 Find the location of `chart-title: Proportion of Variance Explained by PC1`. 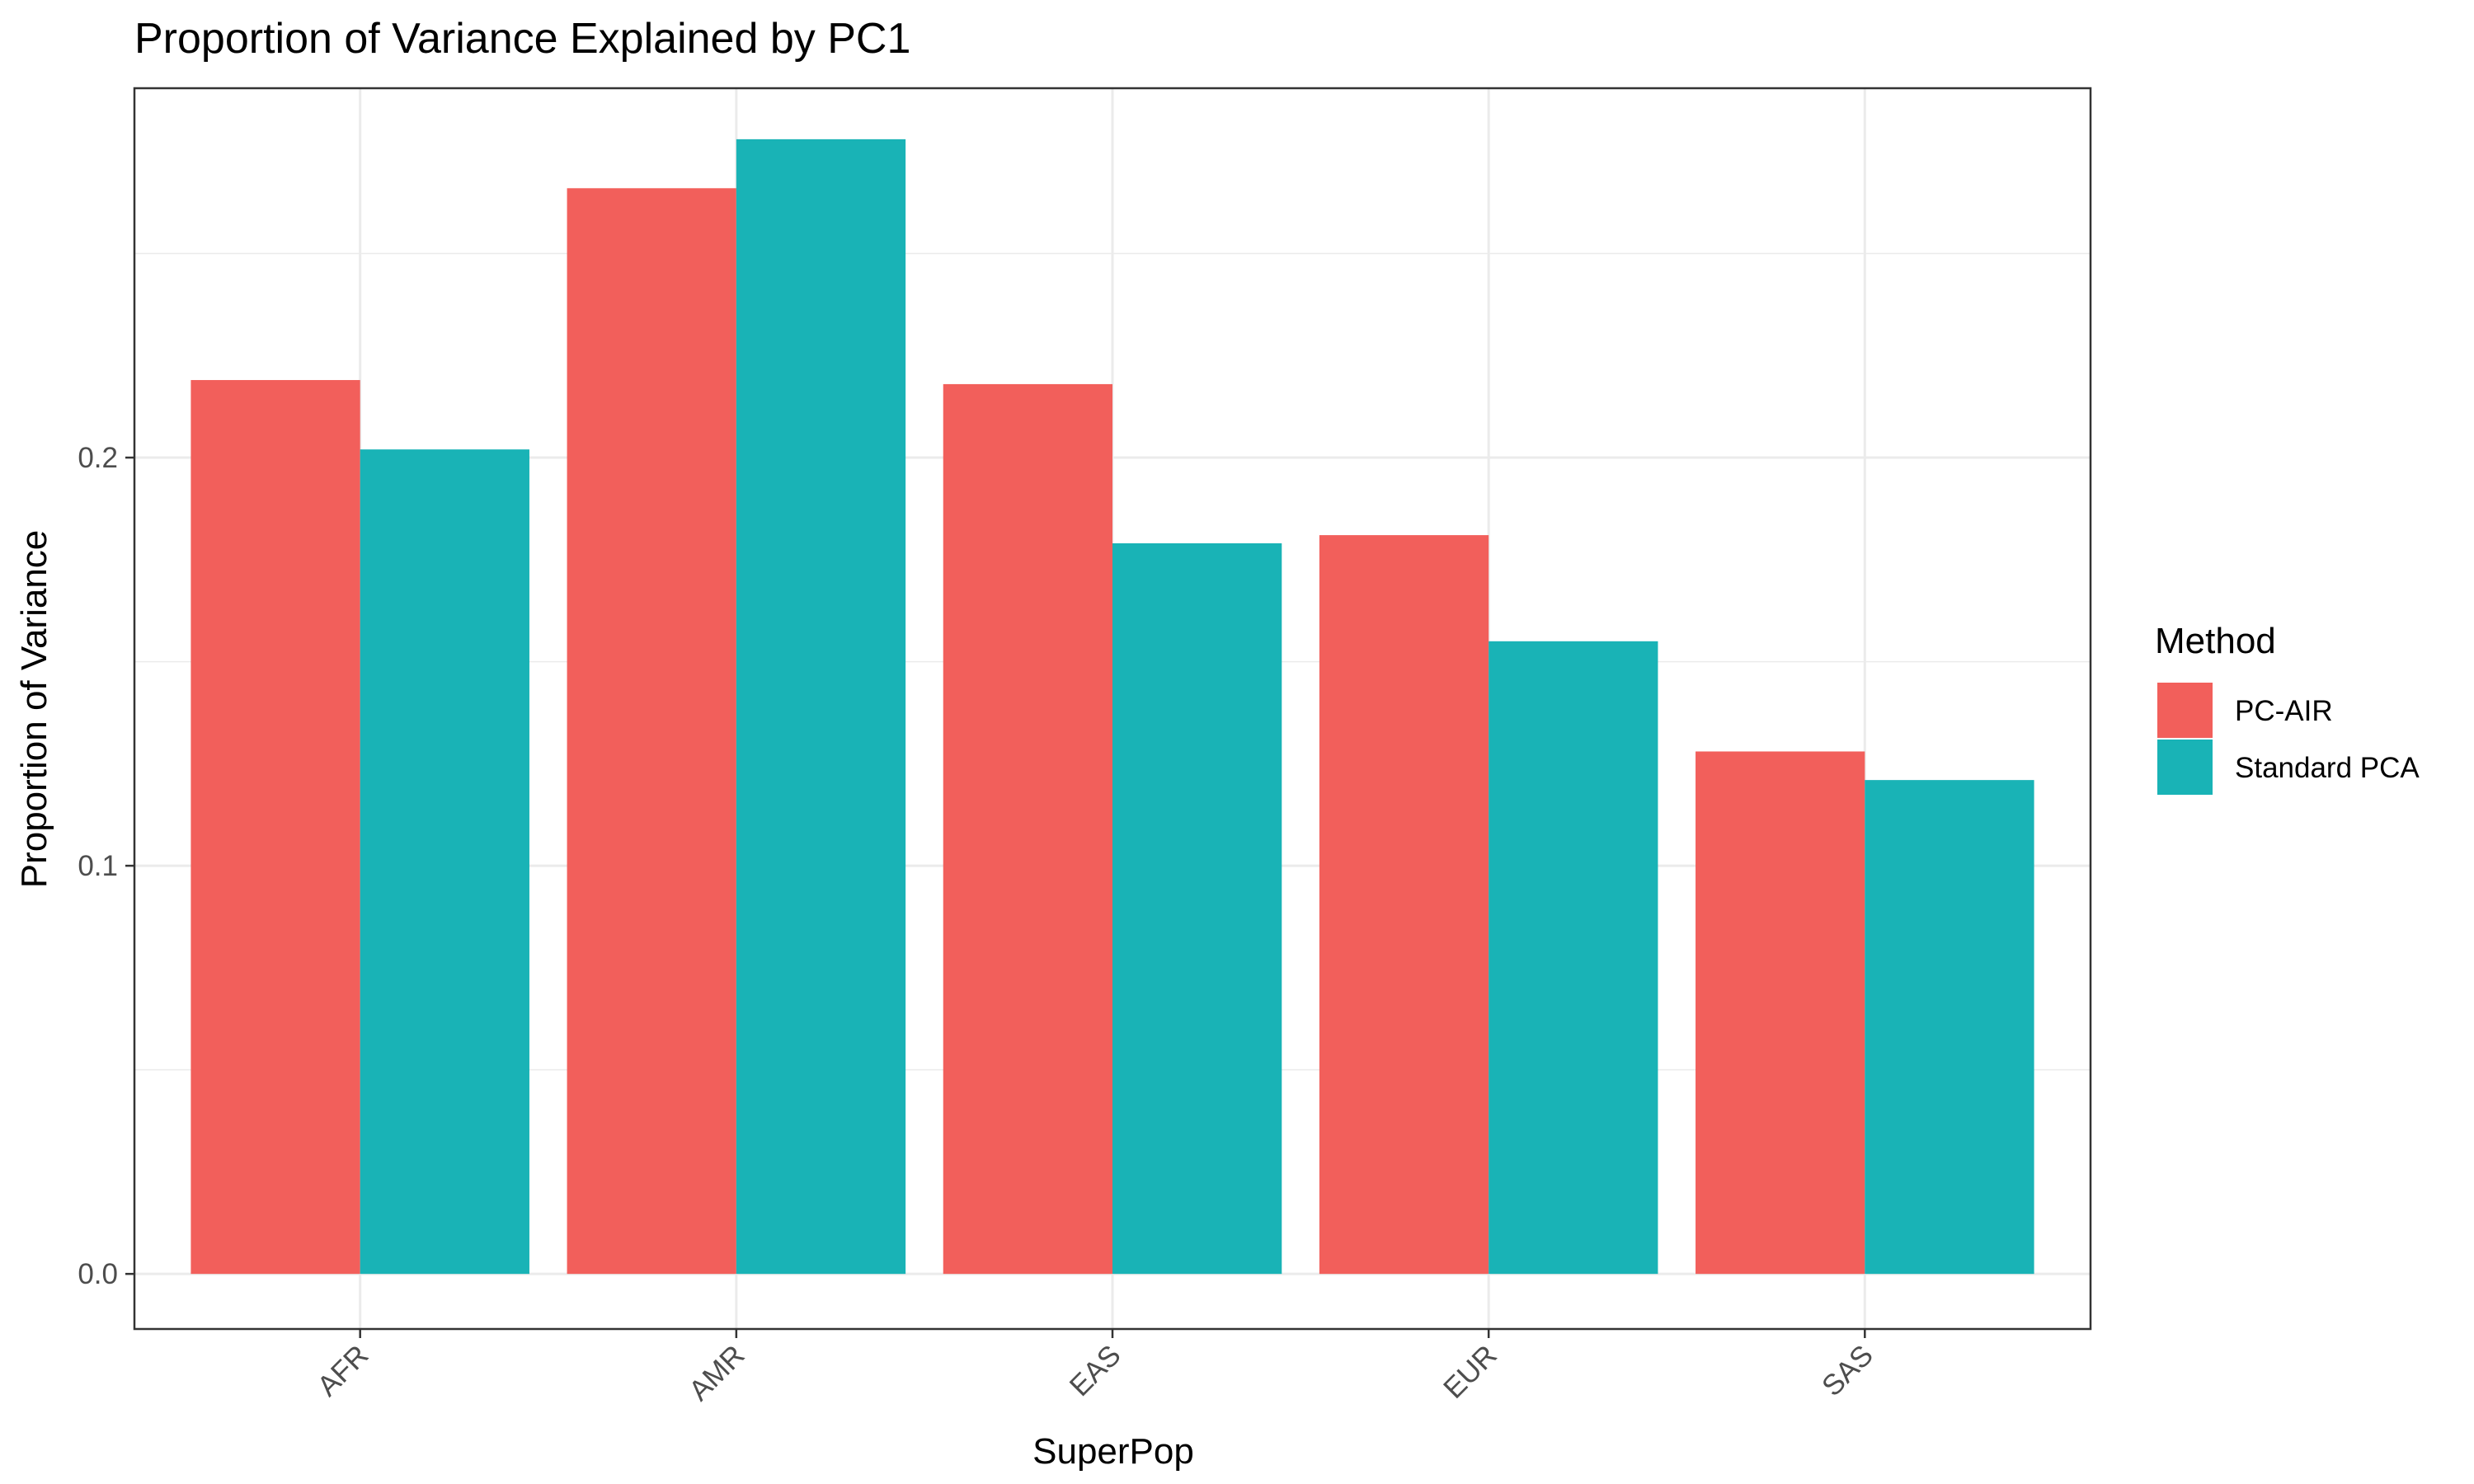

chart-title: Proportion of Variance Explained by PC1 is located at coordinates (522, 39).